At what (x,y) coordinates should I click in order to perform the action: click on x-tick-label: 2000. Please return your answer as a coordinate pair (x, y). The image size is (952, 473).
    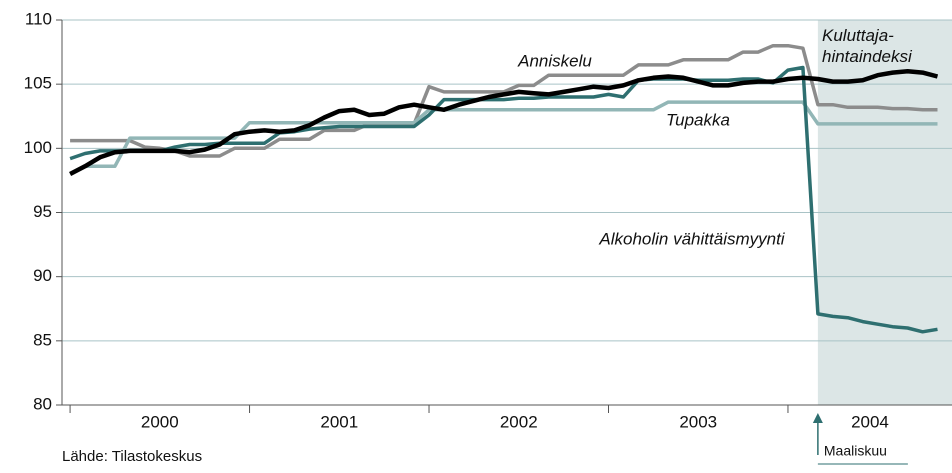
    Looking at the image, I should click on (160, 421).